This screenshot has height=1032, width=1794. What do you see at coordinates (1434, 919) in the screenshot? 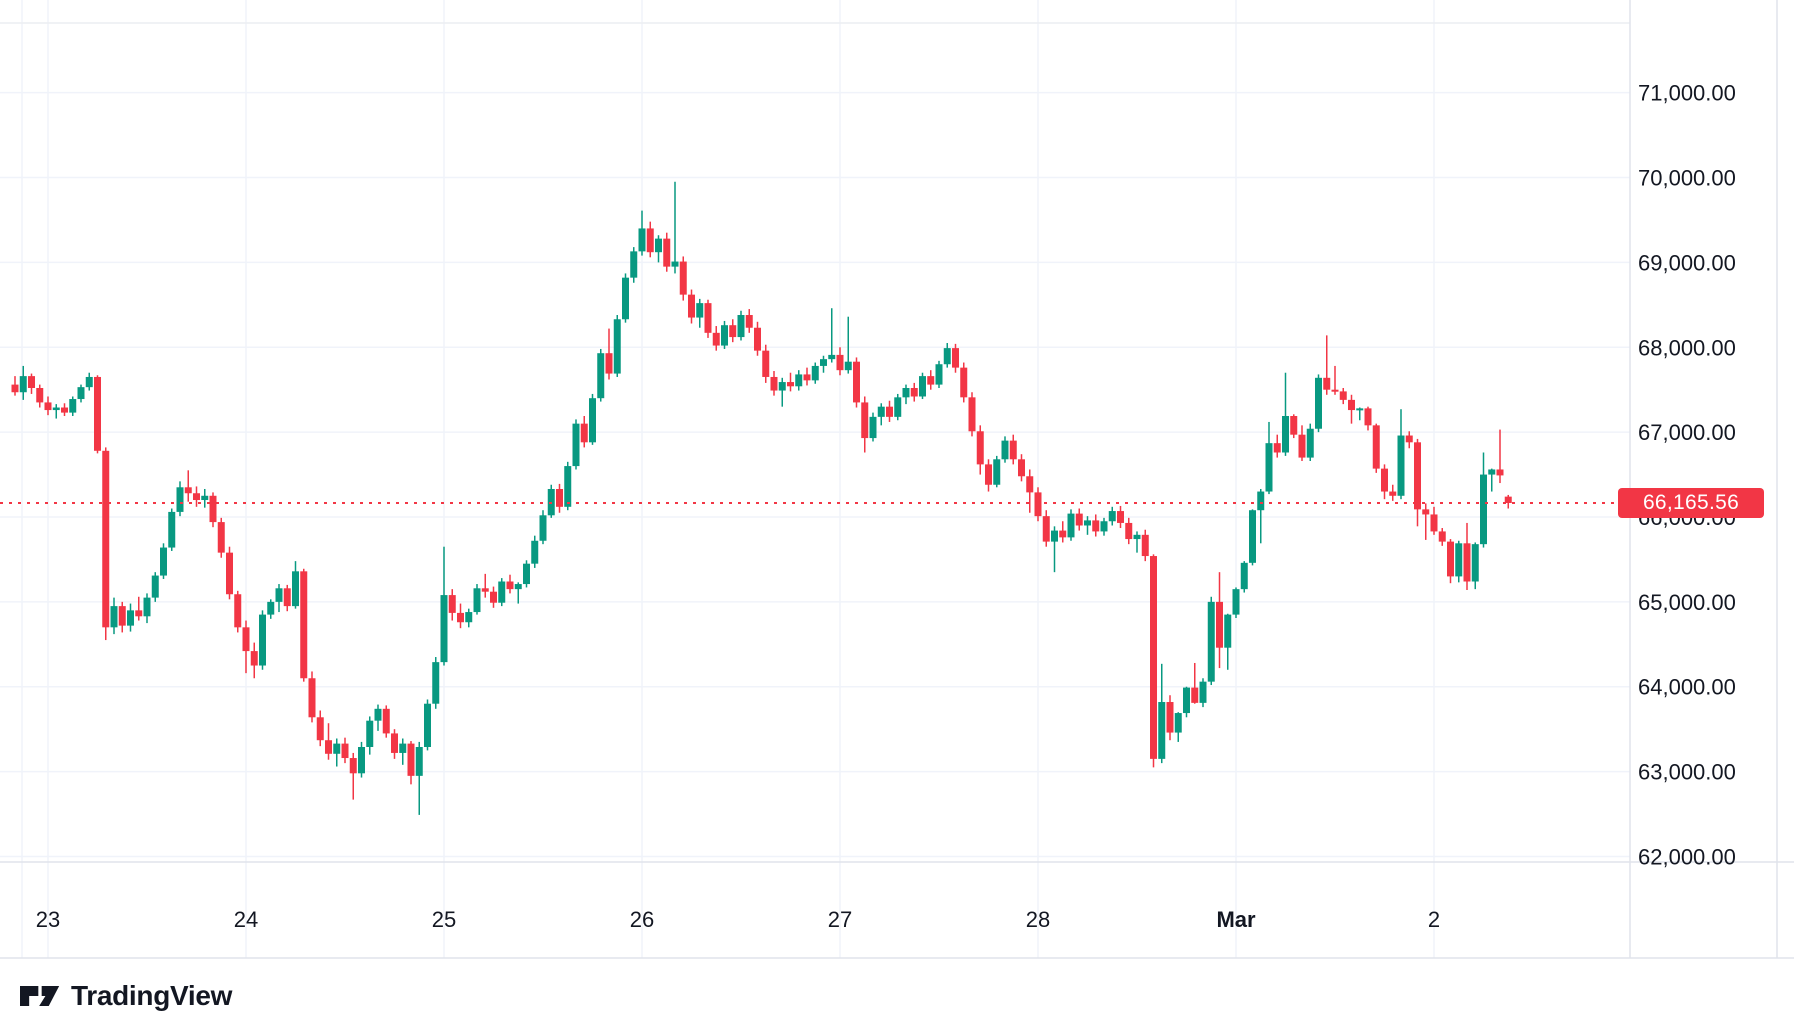
I see `time-axis-label: 2` at bounding box center [1434, 919].